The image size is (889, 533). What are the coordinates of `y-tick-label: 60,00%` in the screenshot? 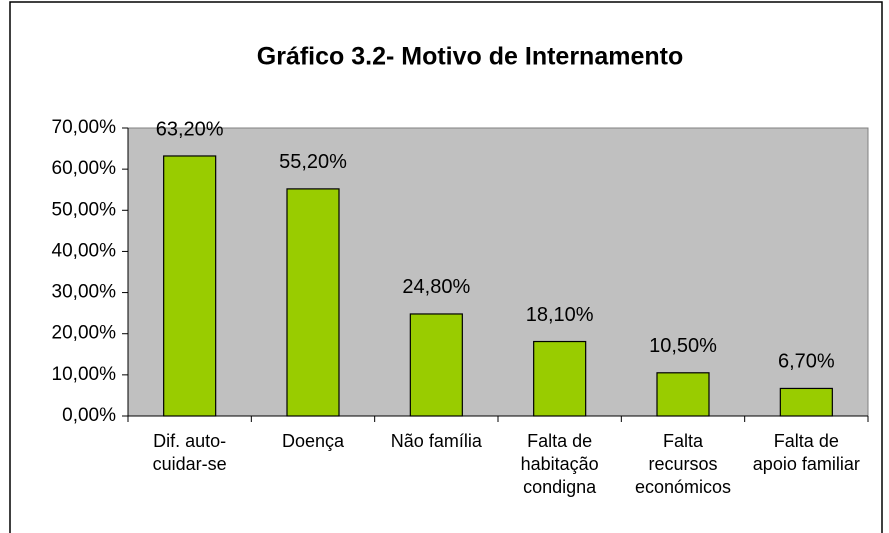 It's located at (84, 168).